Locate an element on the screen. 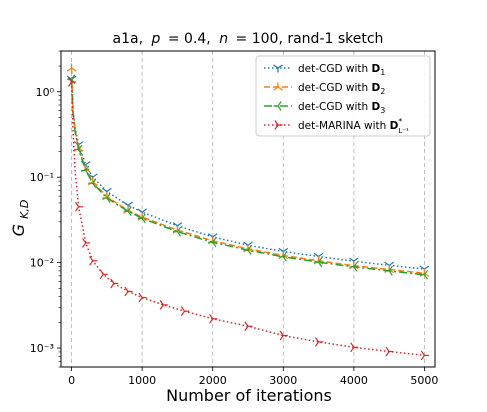 Image resolution: width=487 pixels, height=412 pixels. y-axis-label-sub: K,D is located at coordinates (24, 209).